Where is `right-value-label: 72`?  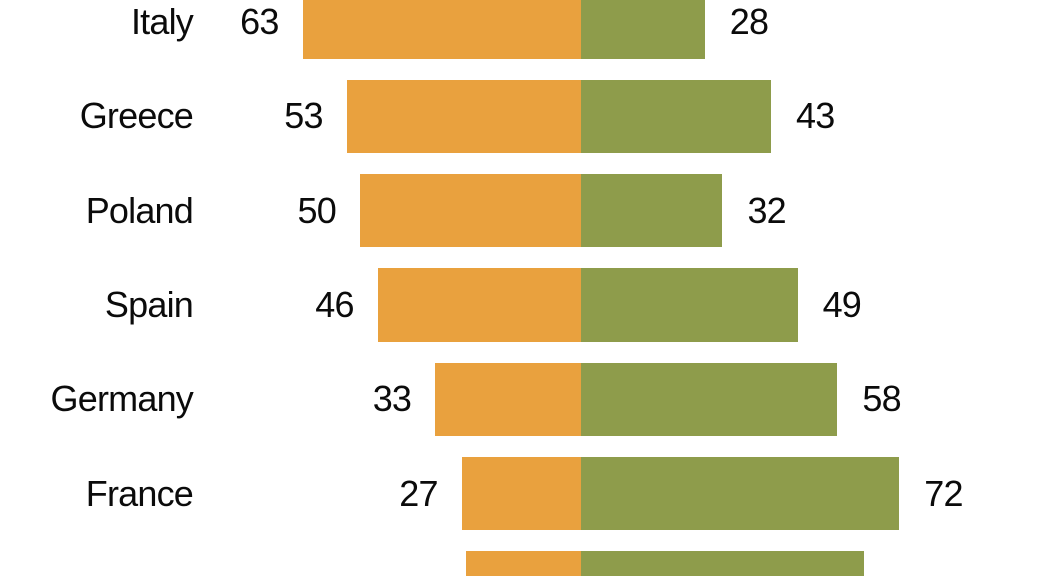 right-value-label: 72 is located at coordinates (943, 493).